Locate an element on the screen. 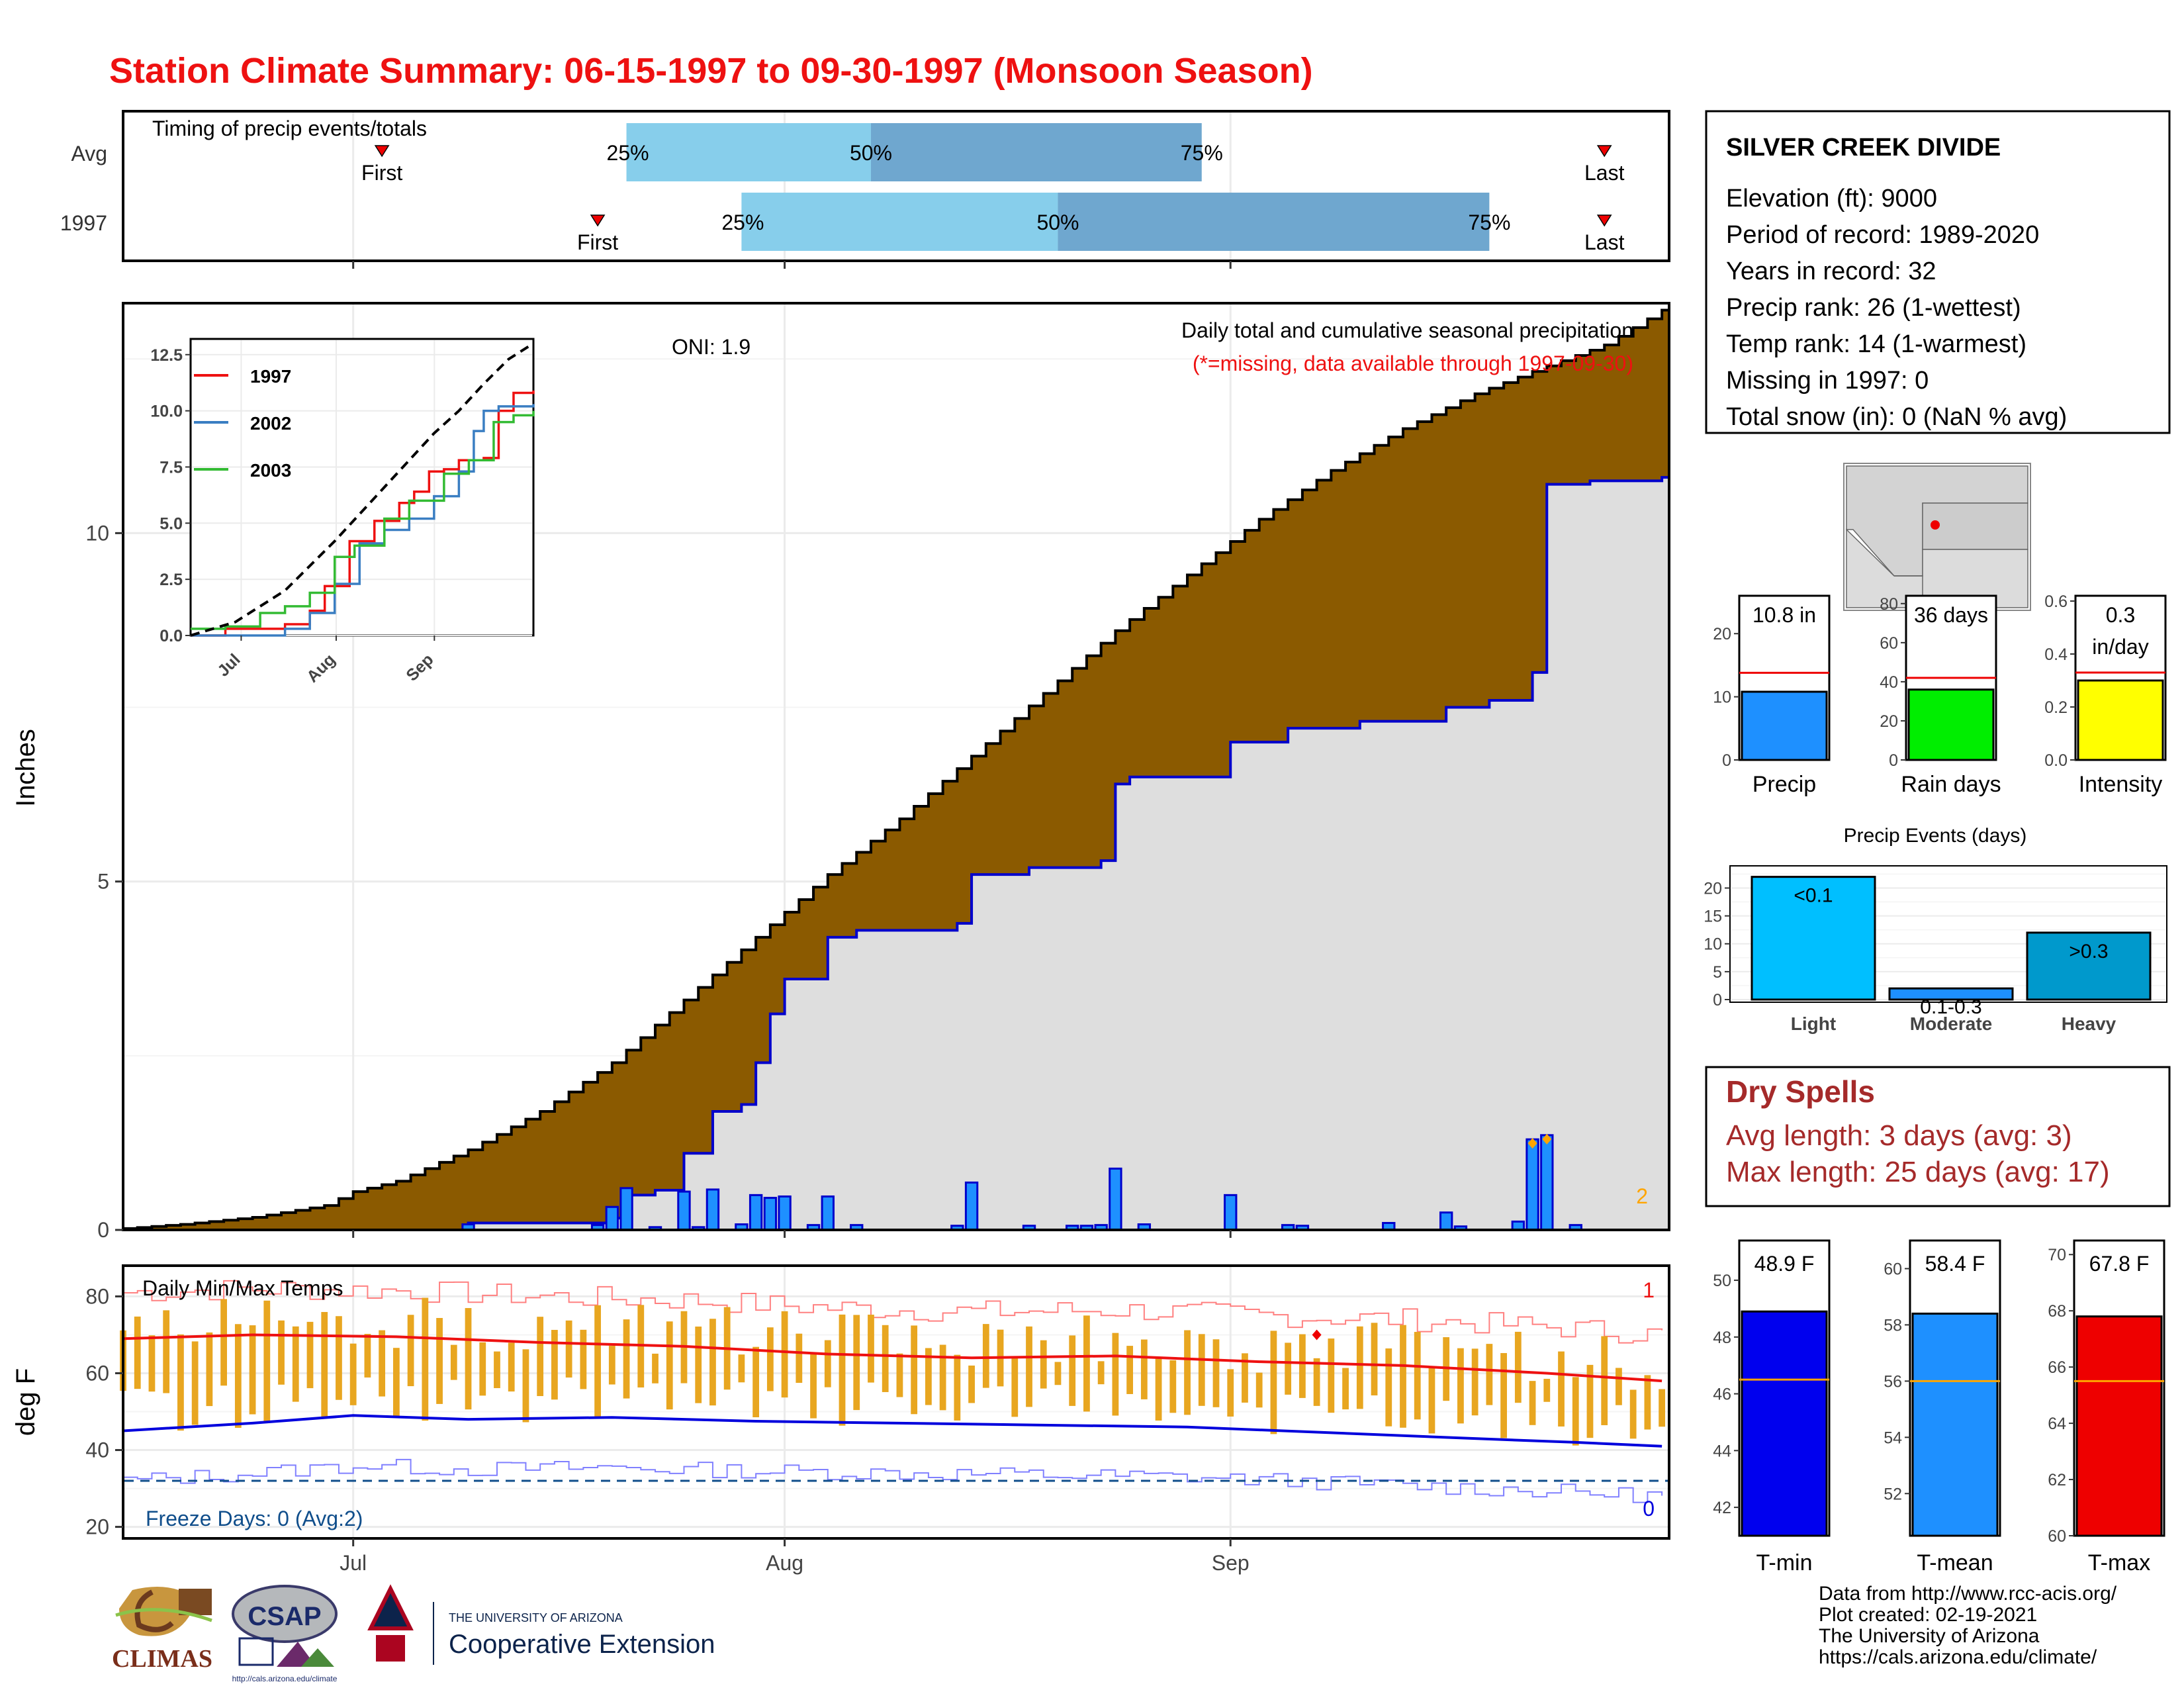 The image size is (2184, 1688). temp-summary-y-tick-label: 66 is located at coordinates (2057, 1367).